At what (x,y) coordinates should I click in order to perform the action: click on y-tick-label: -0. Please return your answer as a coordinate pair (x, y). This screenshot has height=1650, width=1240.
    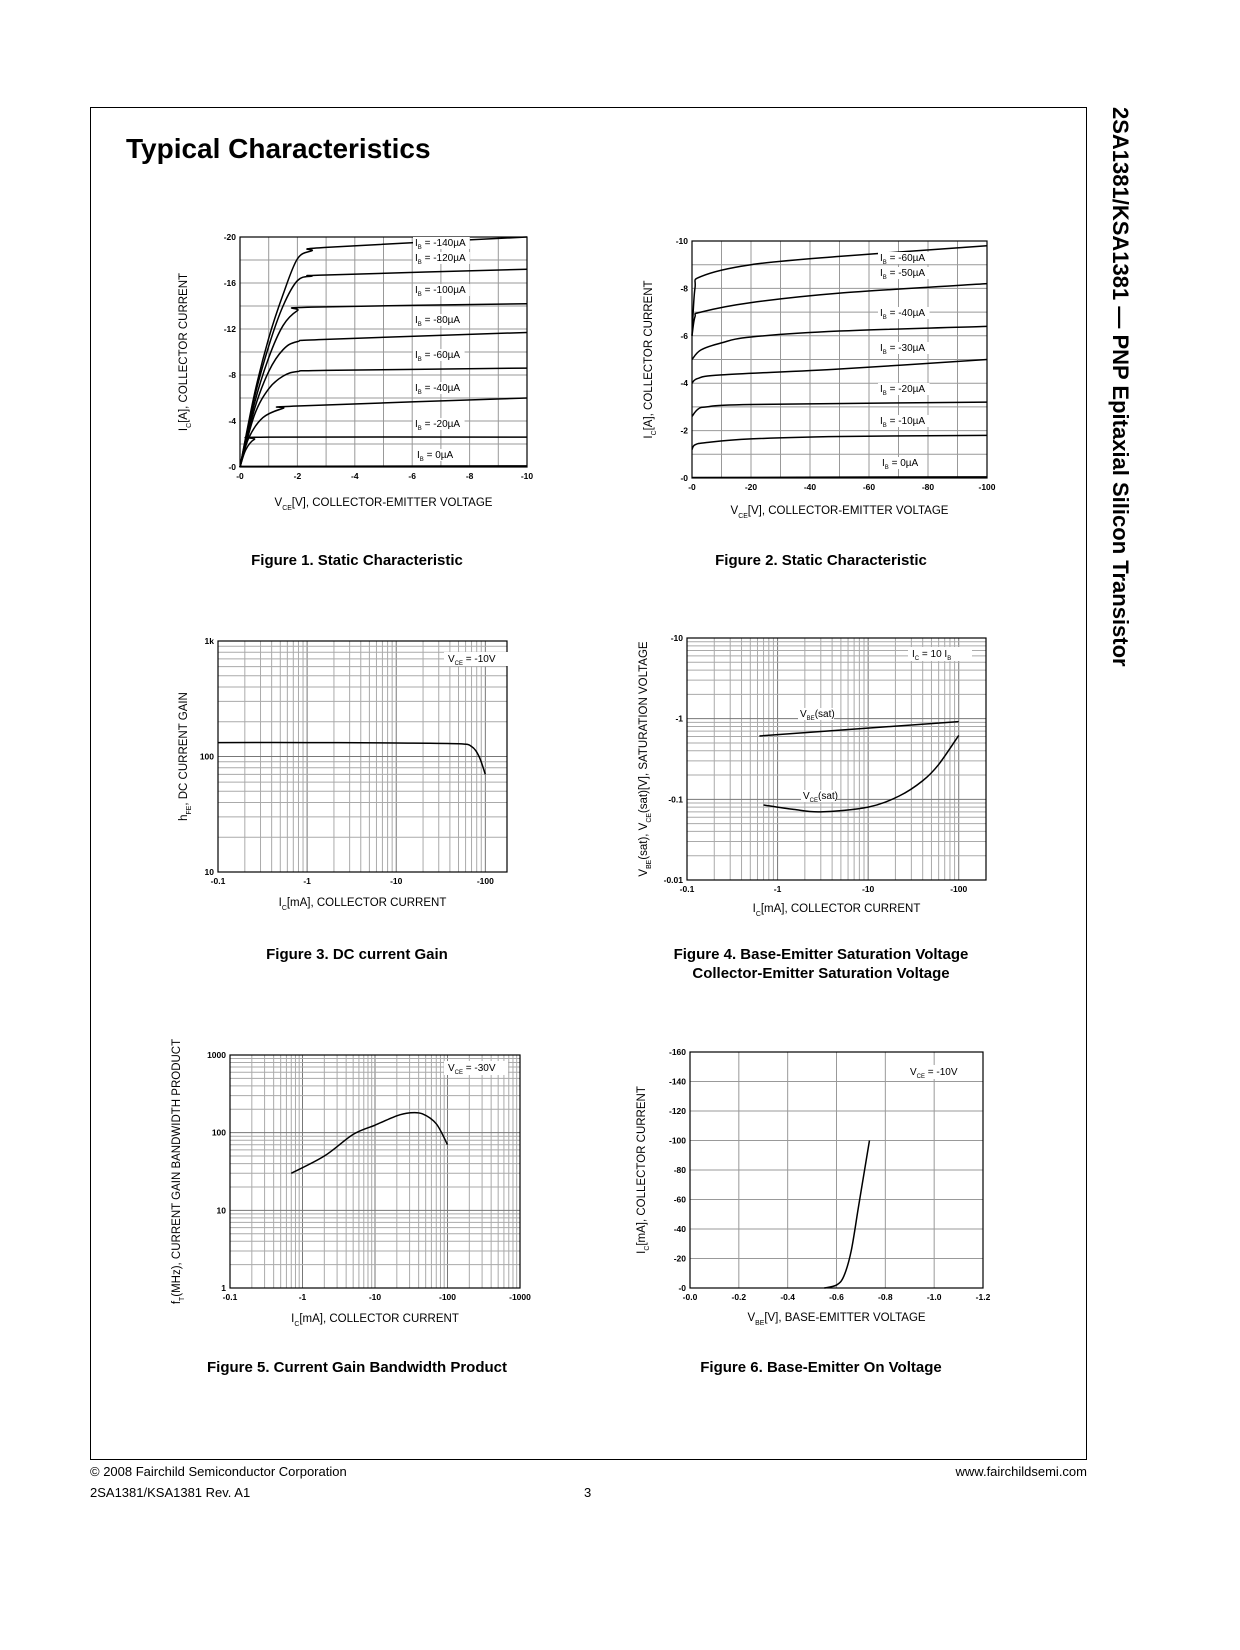
    Looking at the image, I should click on (682, 1288).